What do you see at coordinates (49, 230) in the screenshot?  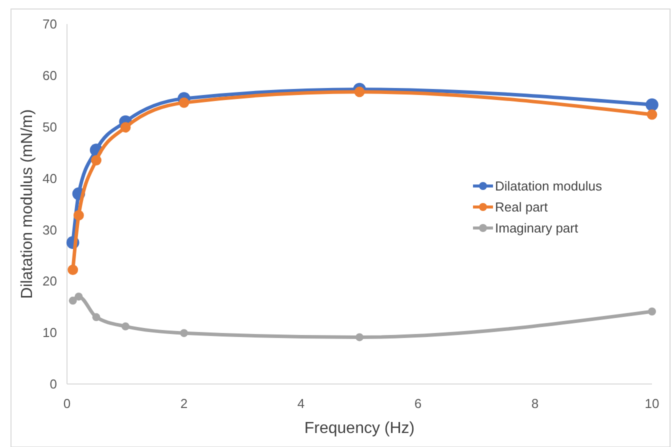 I see `y-tick-label: 30` at bounding box center [49, 230].